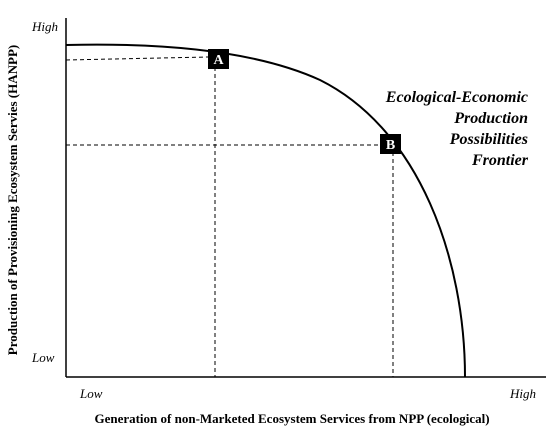 The image size is (550, 431). What do you see at coordinates (44, 26) in the screenshot?
I see `y-high-label: High` at bounding box center [44, 26].